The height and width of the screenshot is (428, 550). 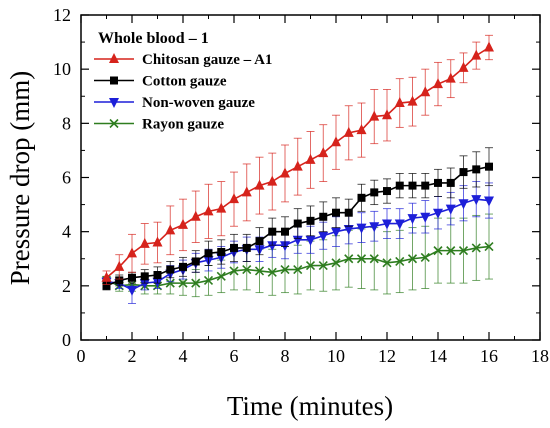 I want to click on y-tick-label: 6, so click(x=66, y=178).